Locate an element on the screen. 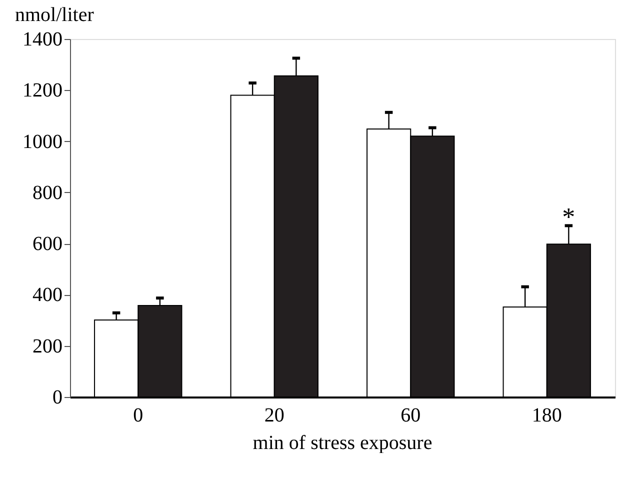 This screenshot has height=483, width=630. y-axis-title: nmol/liter is located at coordinates (54, 15).